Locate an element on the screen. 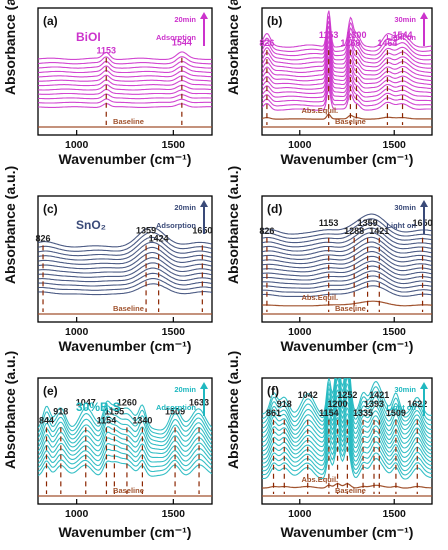 The image size is (448, 550). peak-label: 1252 is located at coordinates (347, 395).